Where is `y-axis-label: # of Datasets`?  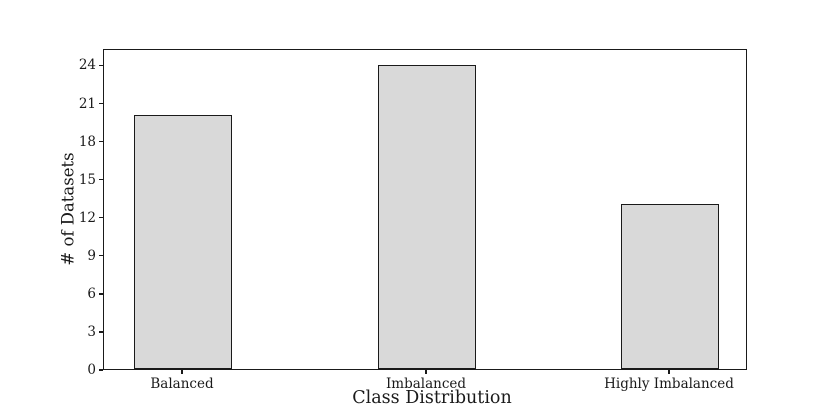
y-axis-label: # of Datasets is located at coordinates (68, 209).